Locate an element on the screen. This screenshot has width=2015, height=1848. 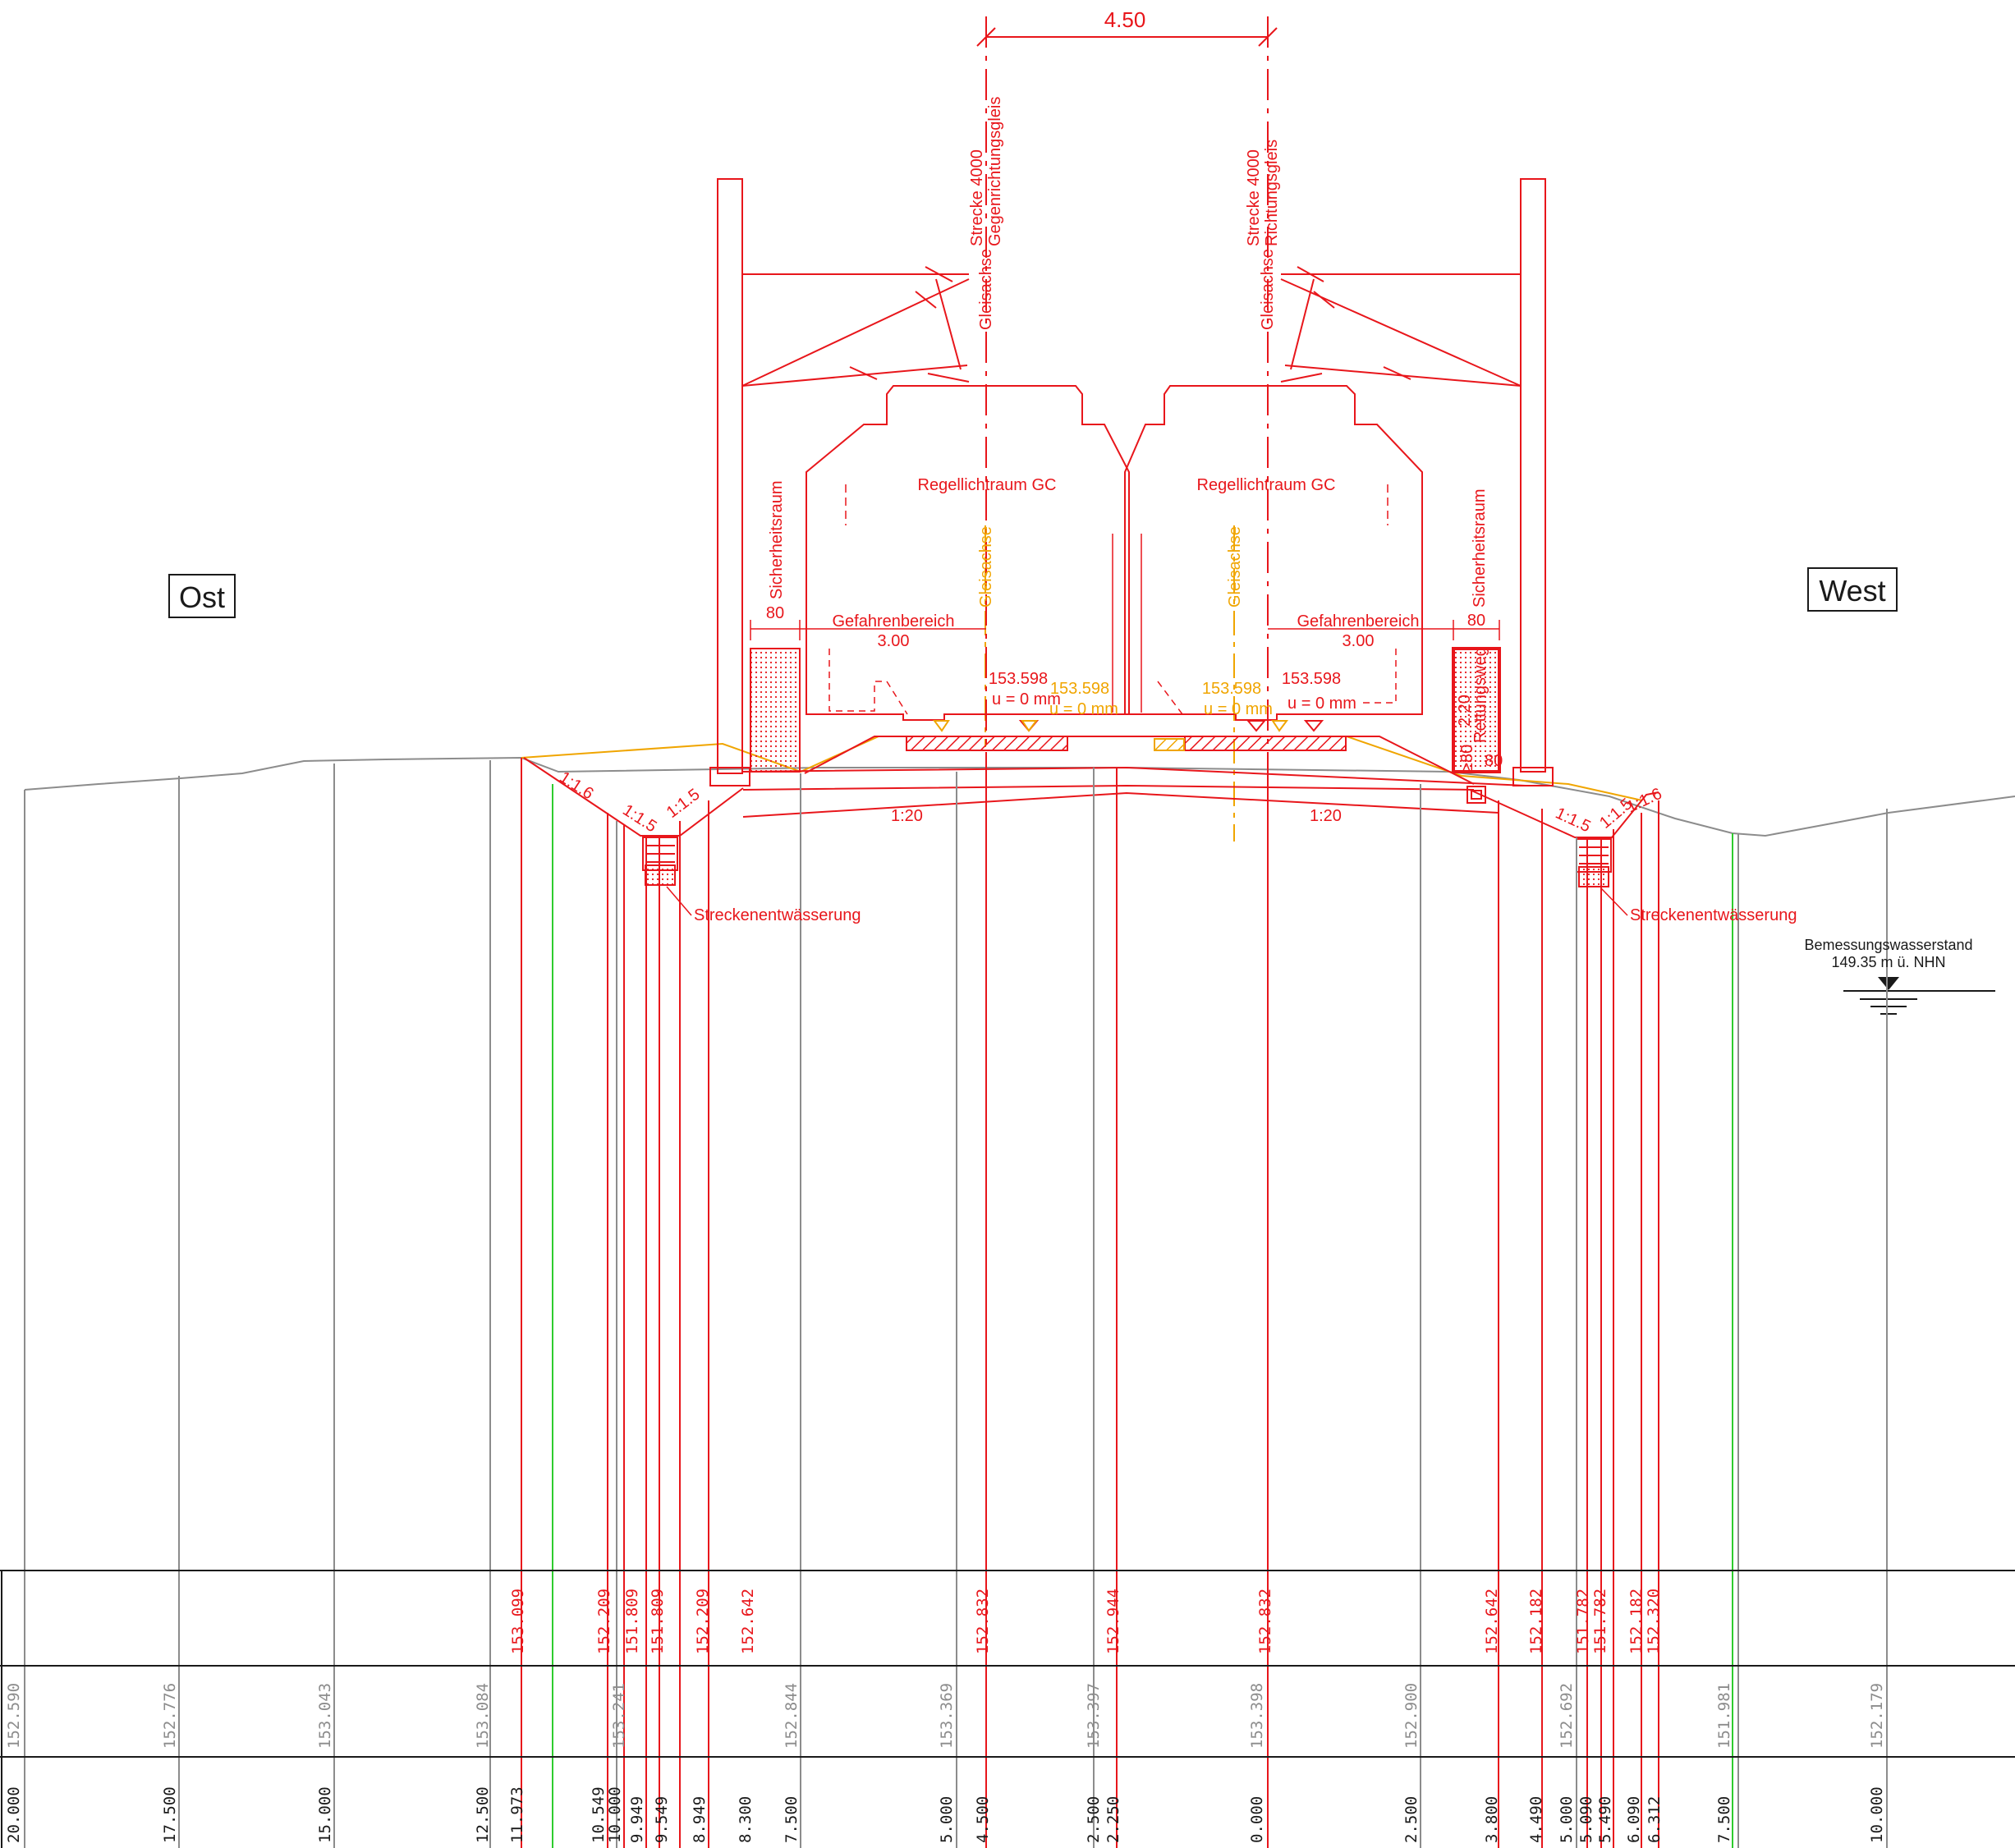
station-value: 8.300 is located at coordinates (746, 1819).